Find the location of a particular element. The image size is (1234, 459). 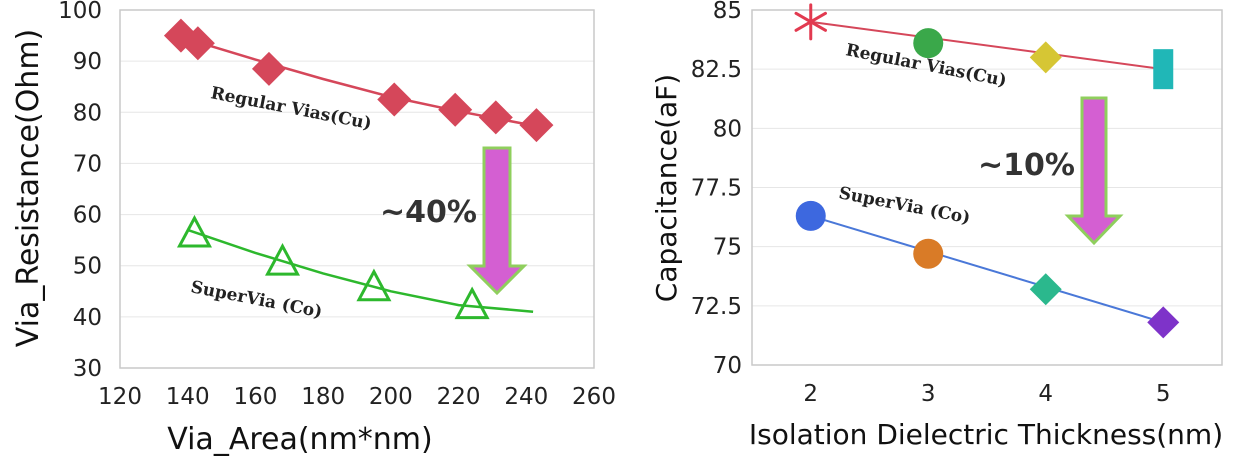

resistance-y-tick: 100 is located at coordinates (80, 12).